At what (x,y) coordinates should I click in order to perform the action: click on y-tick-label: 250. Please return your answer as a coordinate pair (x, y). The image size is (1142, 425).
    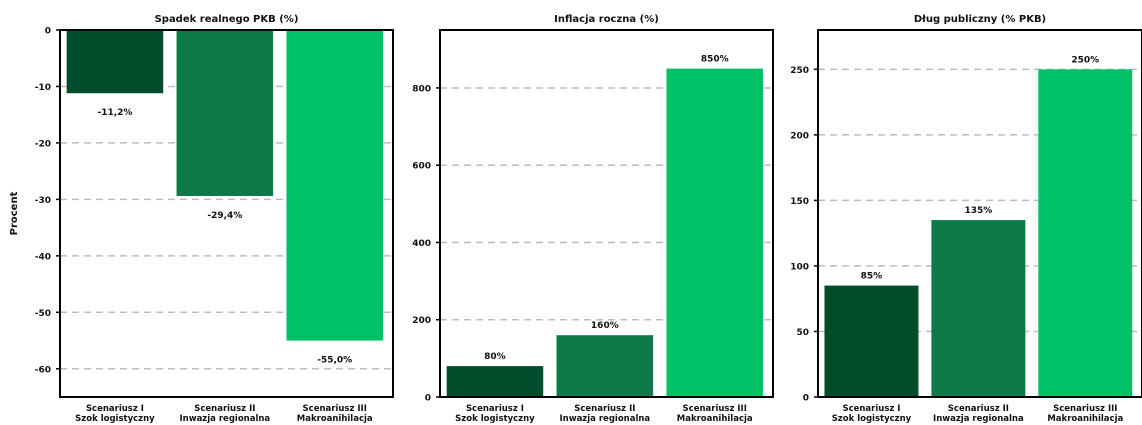
    Looking at the image, I should click on (799, 71).